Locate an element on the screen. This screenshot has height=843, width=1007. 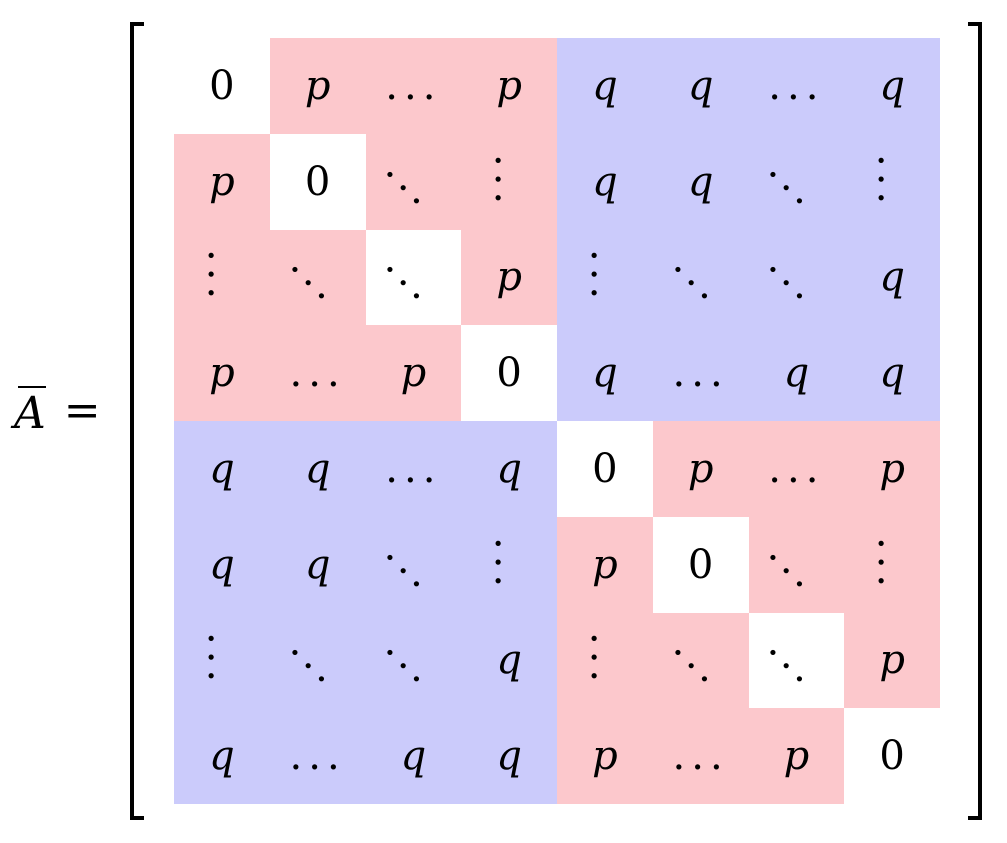
left-bracket is located at coordinates (137, 421).